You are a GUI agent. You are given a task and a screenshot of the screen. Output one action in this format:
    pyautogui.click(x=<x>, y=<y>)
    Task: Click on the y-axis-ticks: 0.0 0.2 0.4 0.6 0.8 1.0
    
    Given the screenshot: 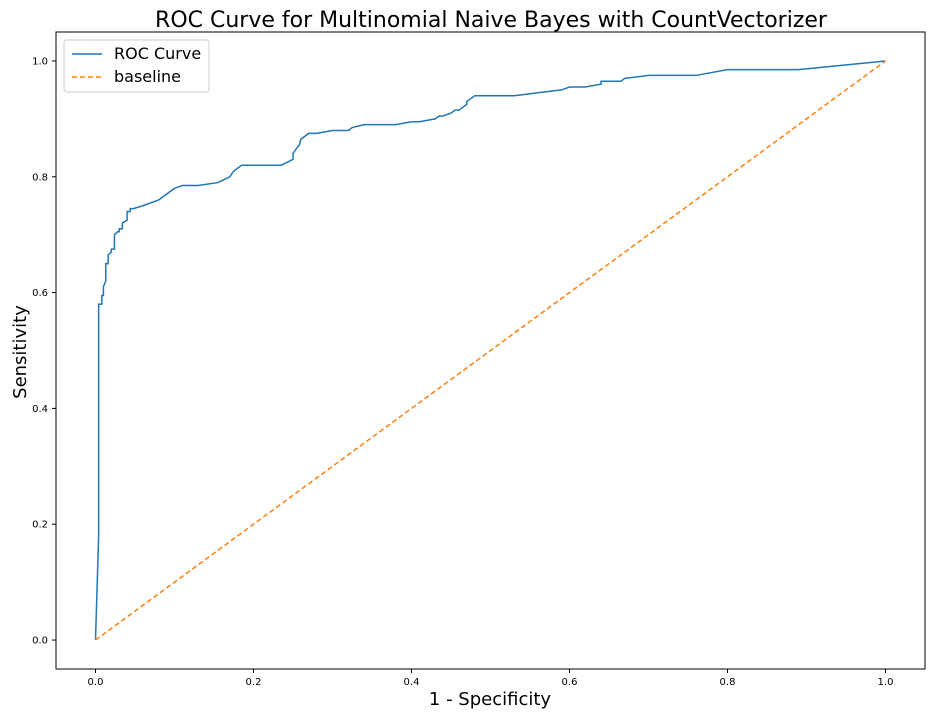 What is the action you would take?
    pyautogui.click(x=44, y=351)
    